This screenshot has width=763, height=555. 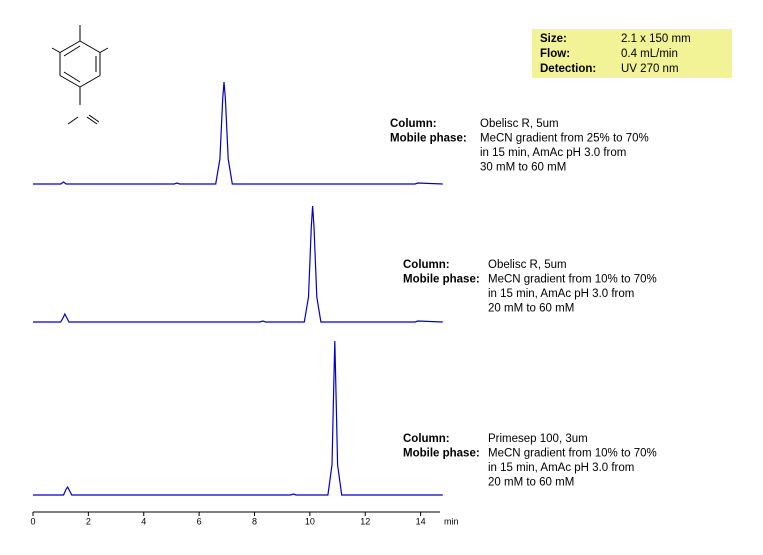 What do you see at coordinates (199, 521) in the screenshot?
I see `x-tick-label: 6` at bounding box center [199, 521].